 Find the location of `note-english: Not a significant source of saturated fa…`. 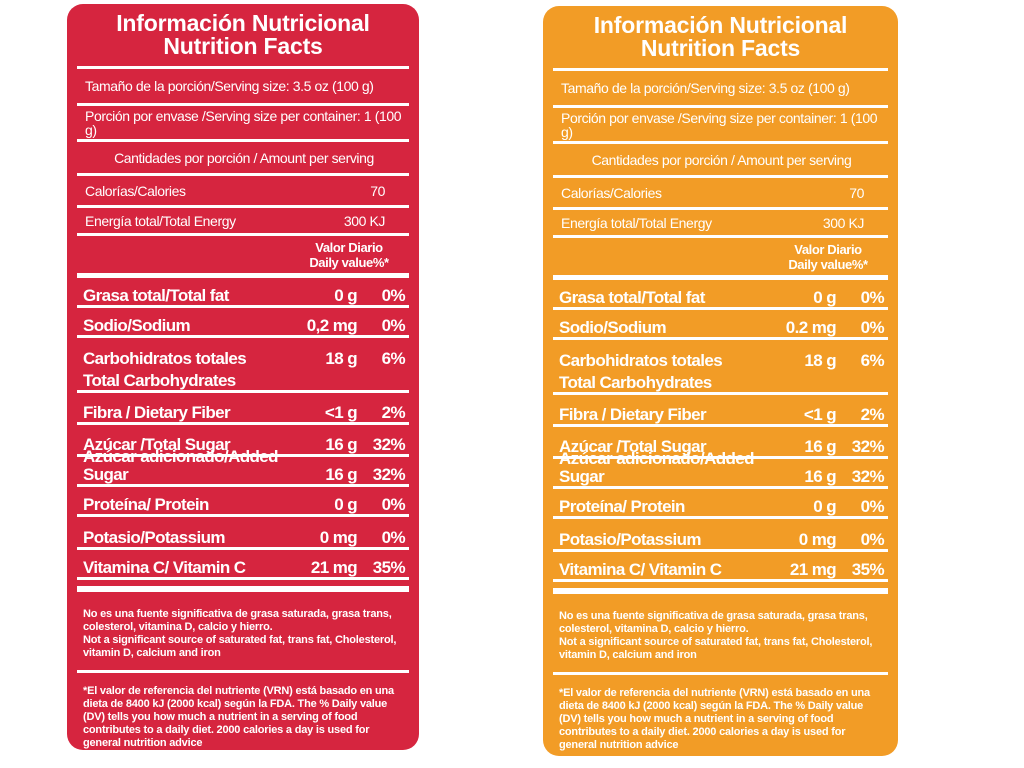

note-english: Not a significant source of saturated fa… is located at coordinates (716, 648).